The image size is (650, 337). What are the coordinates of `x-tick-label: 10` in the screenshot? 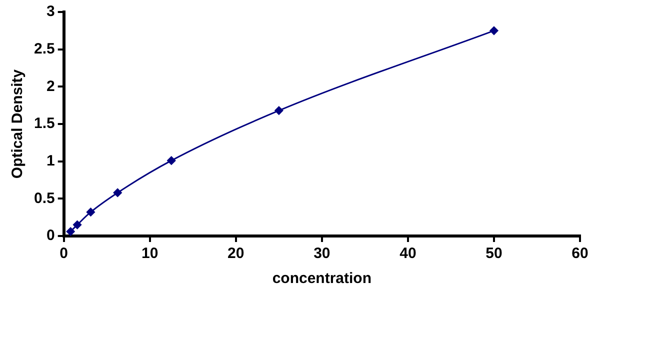 It's located at (150, 253).